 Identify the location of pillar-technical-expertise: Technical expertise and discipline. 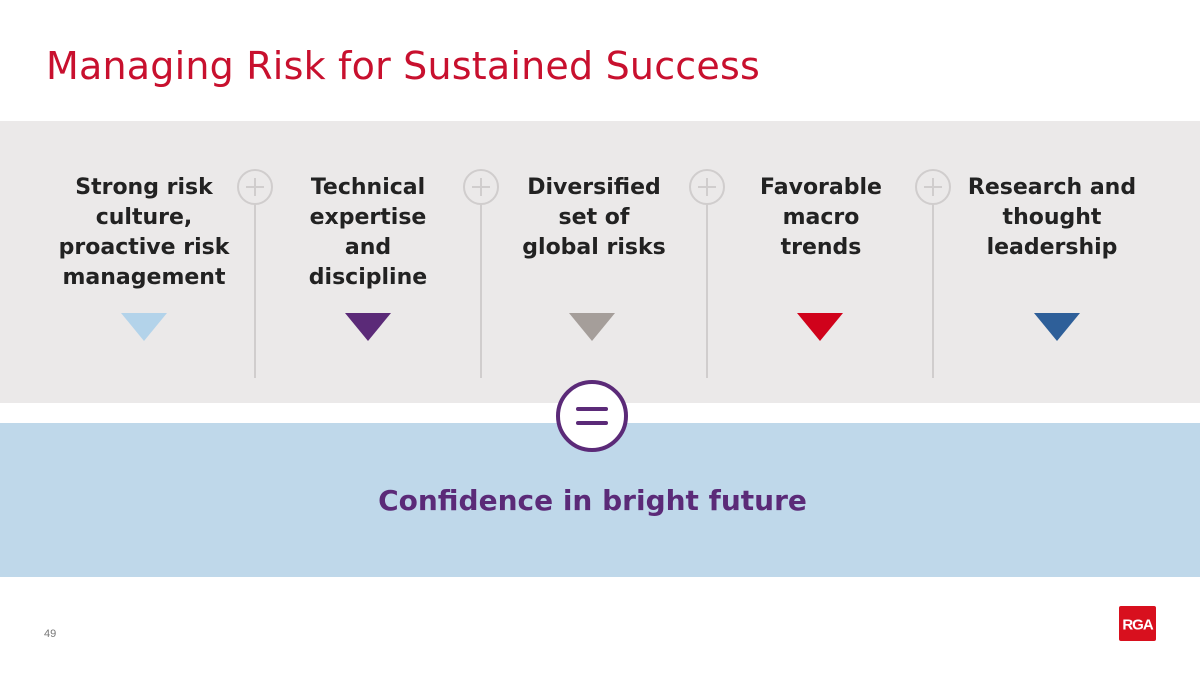
(368, 233).